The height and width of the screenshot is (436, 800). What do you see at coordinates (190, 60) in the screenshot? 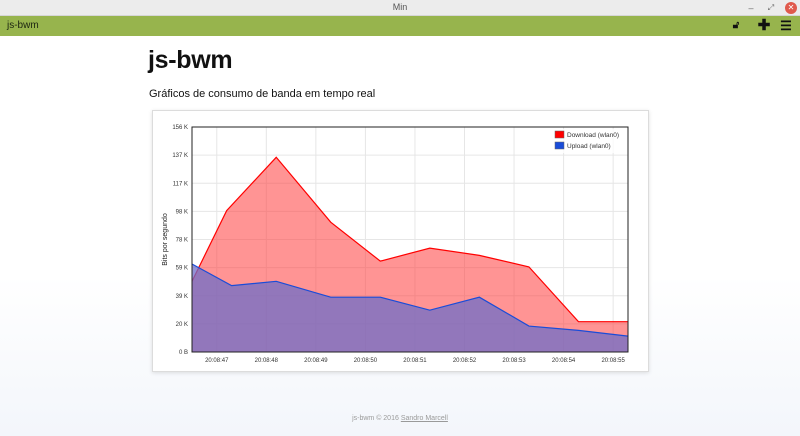
I see `page-title: js-bwm` at bounding box center [190, 60].